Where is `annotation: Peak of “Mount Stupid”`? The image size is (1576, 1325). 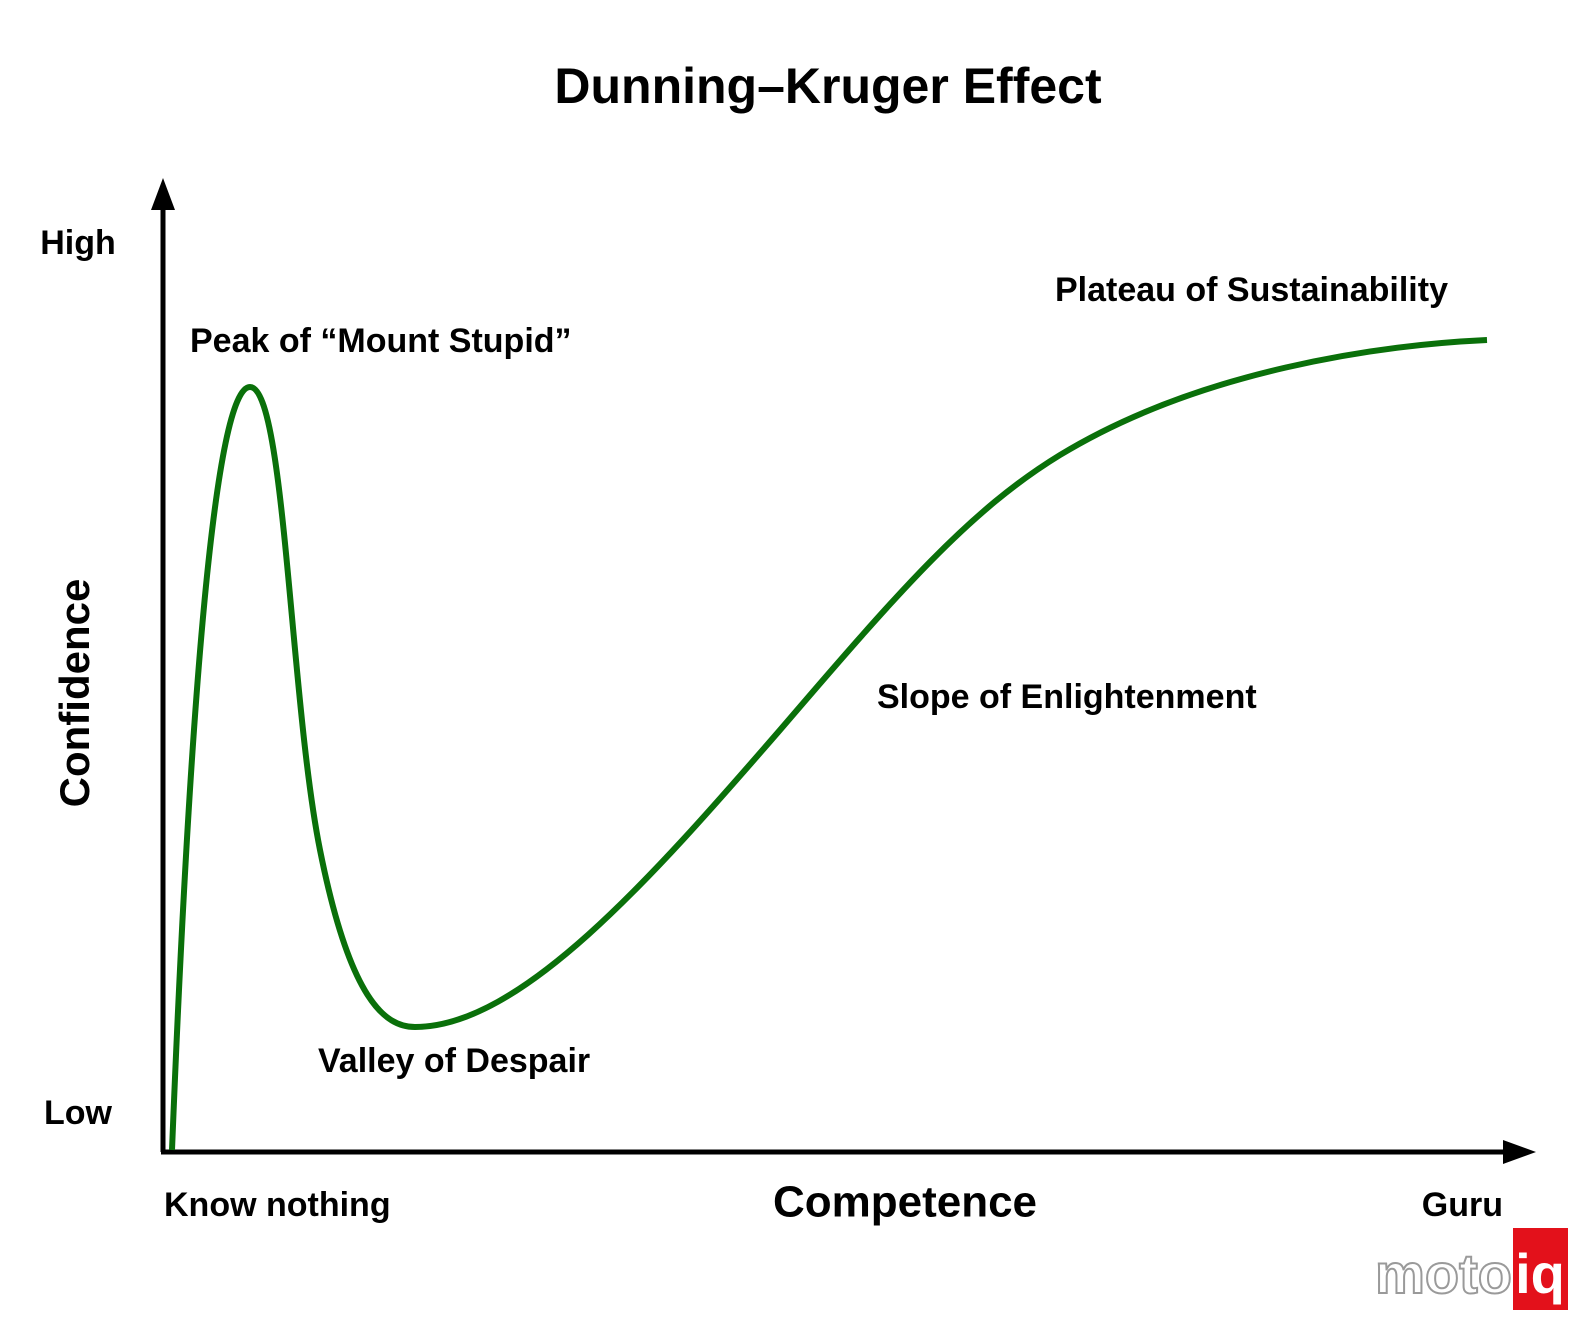 annotation: Peak of “Mount Stupid” is located at coordinates (381, 341).